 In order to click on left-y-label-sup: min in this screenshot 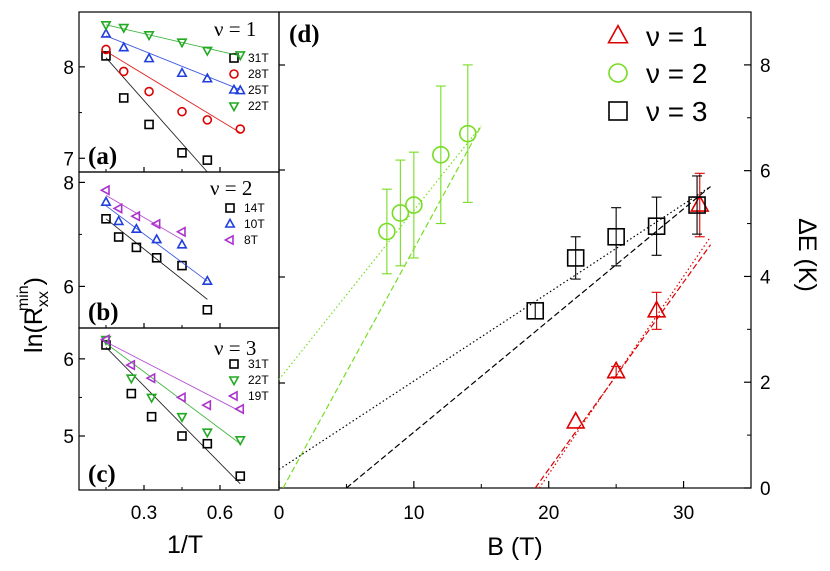, I will do `click(23, 298)`.